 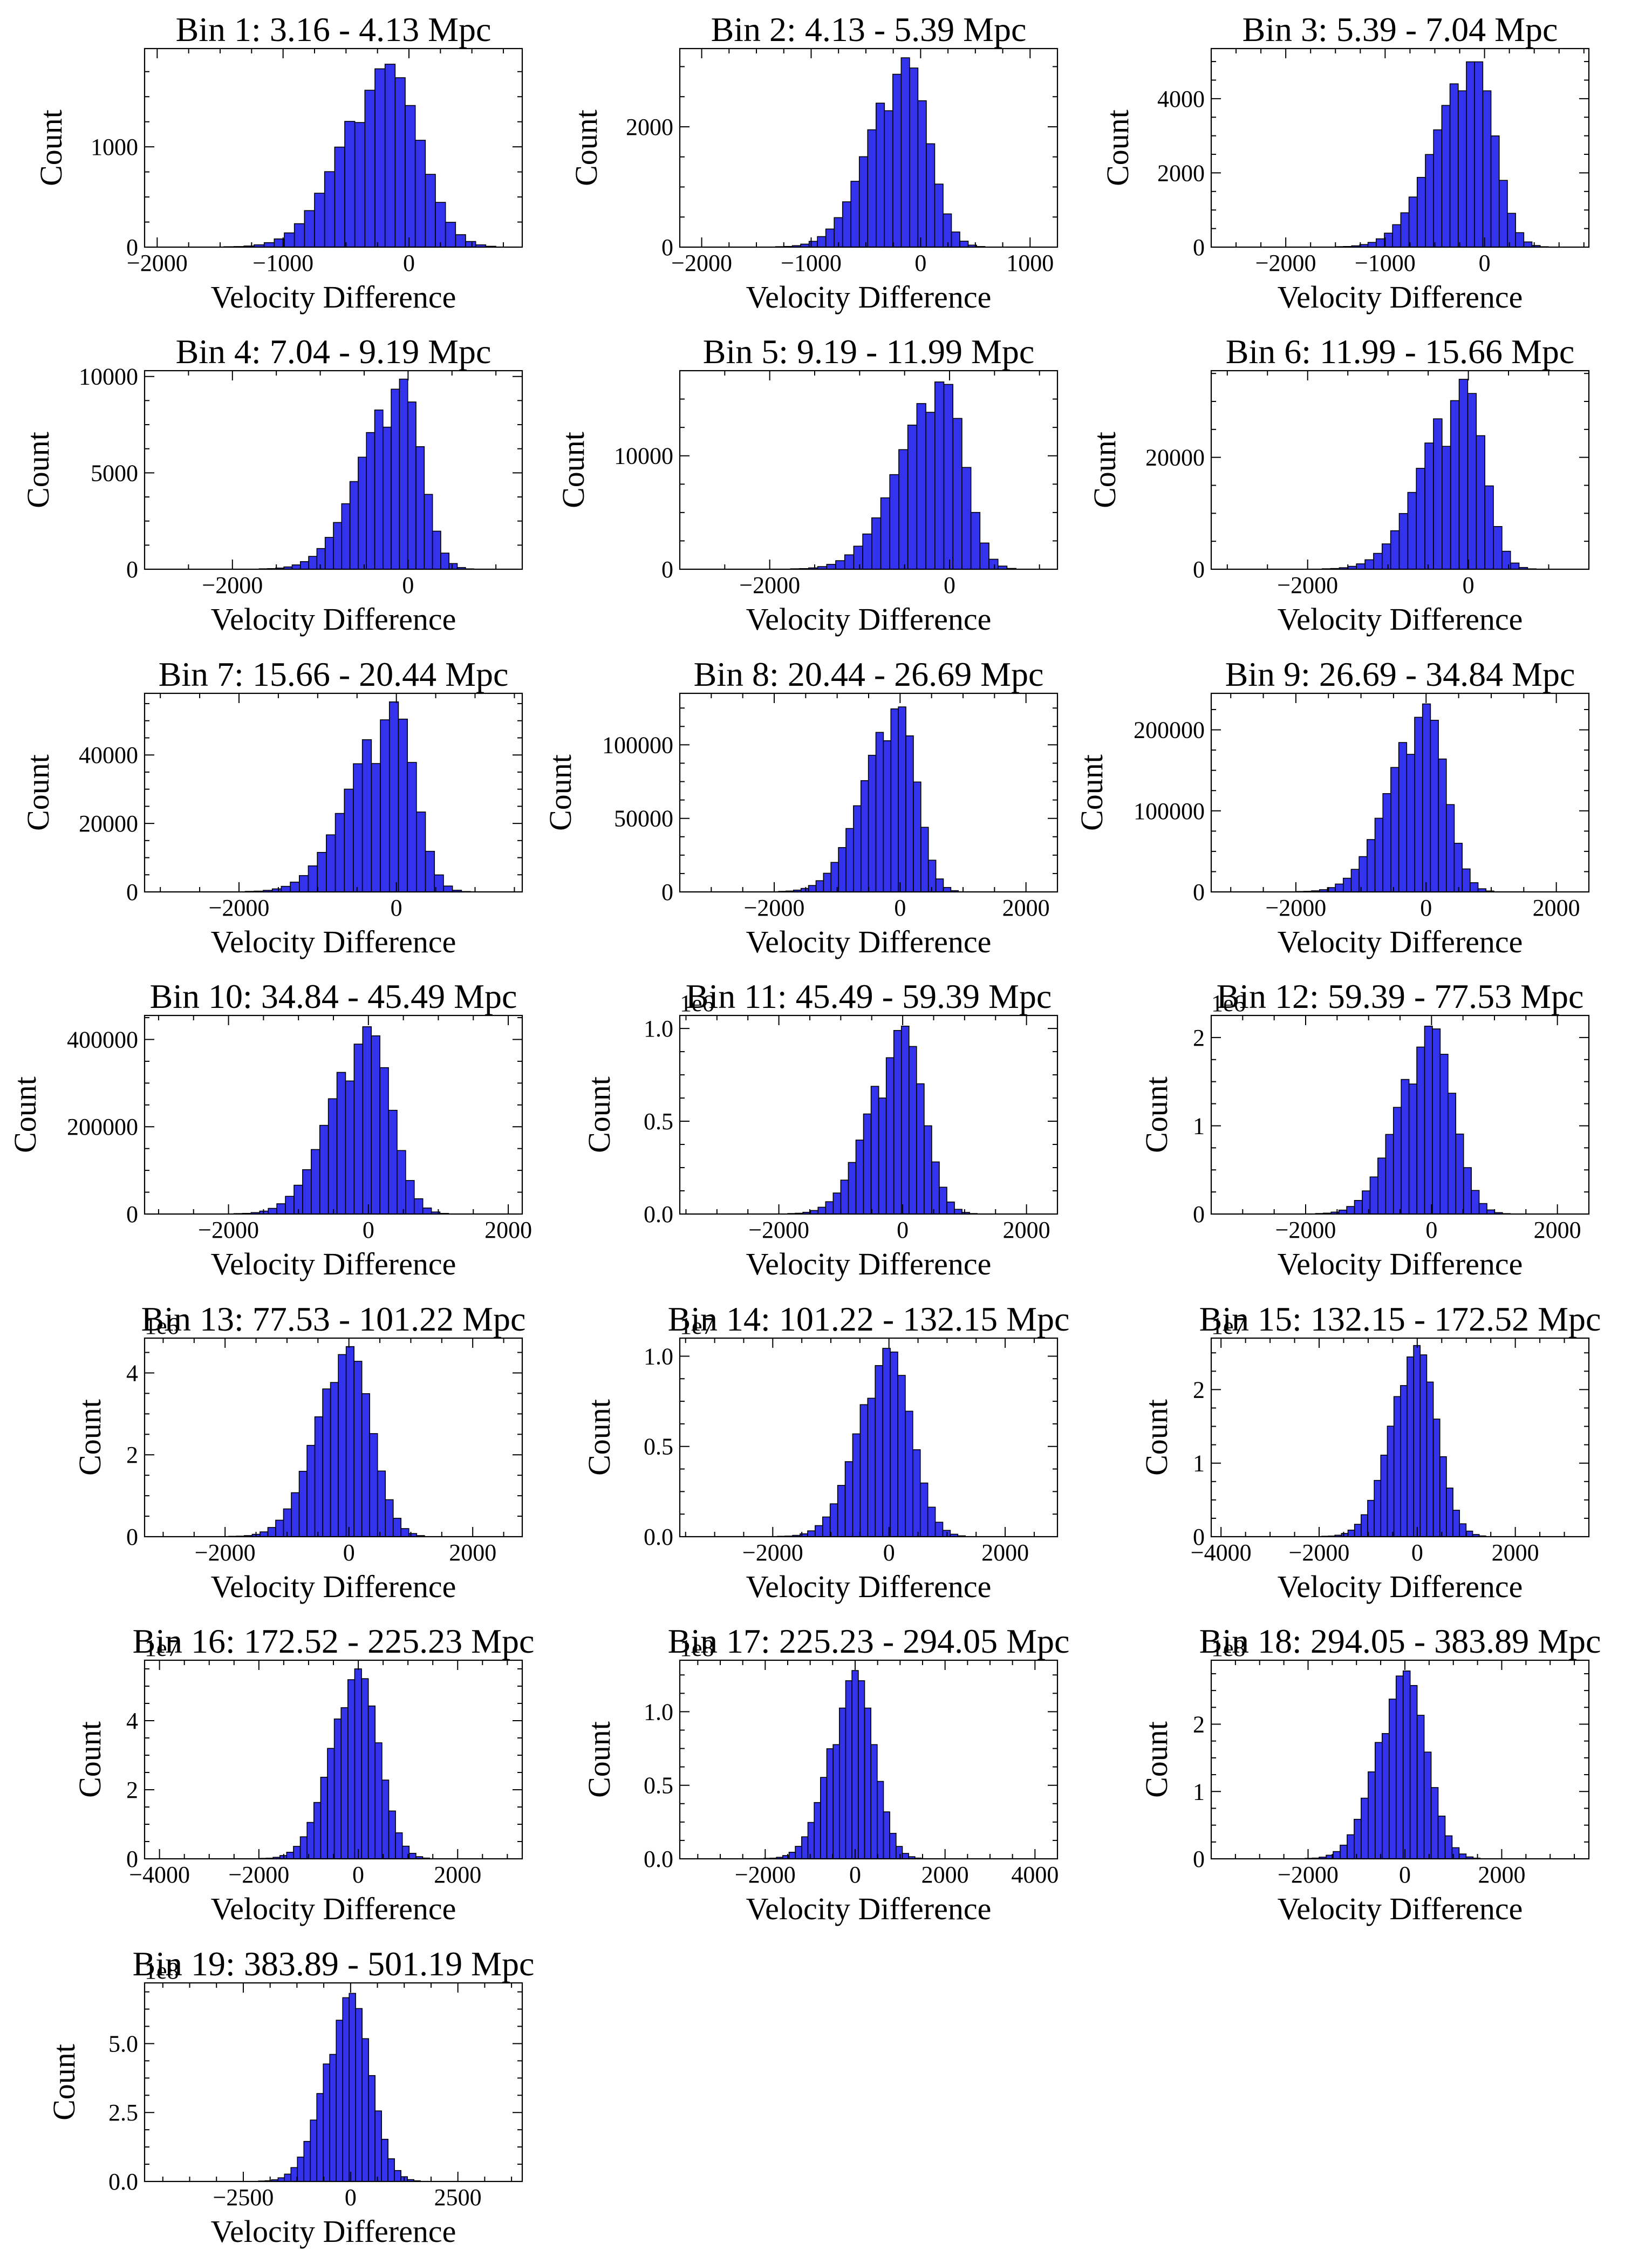 What do you see at coordinates (1199, 1791) in the screenshot?
I see `y-tick-label: 1` at bounding box center [1199, 1791].